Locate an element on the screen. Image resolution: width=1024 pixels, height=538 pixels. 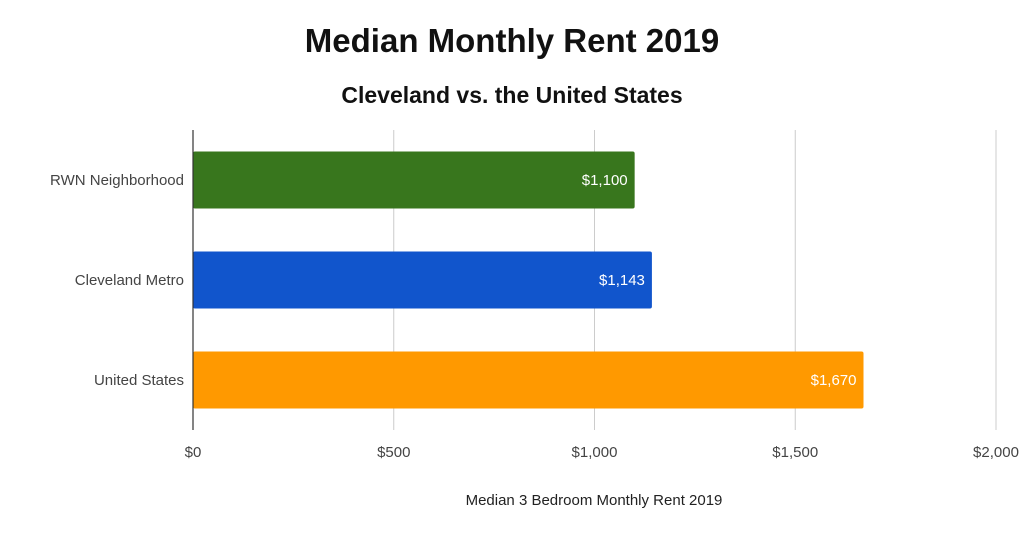
x-tick-label: $2,000 is located at coordinates (996, 452).